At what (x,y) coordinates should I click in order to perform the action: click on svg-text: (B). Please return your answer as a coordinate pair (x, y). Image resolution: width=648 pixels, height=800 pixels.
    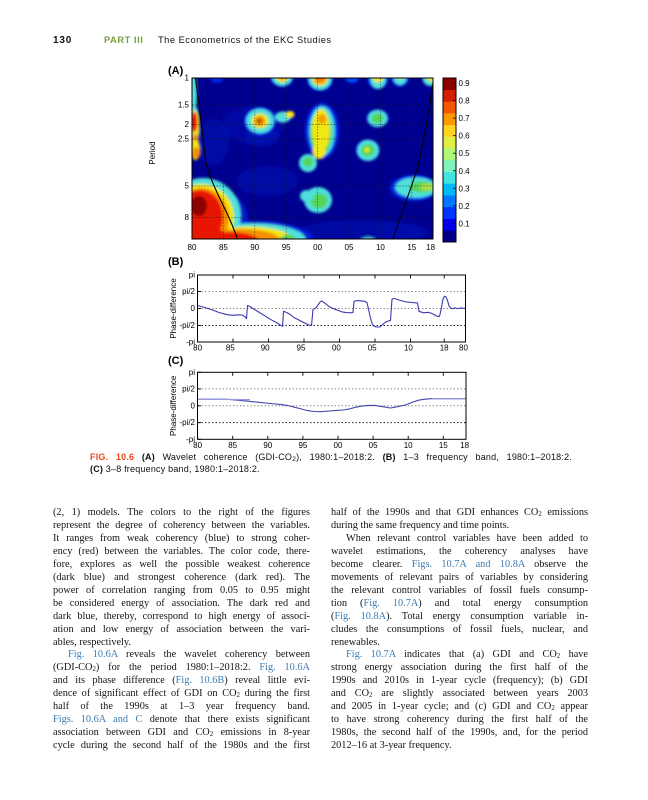
    Looking at the image, I should click on (176, 262).